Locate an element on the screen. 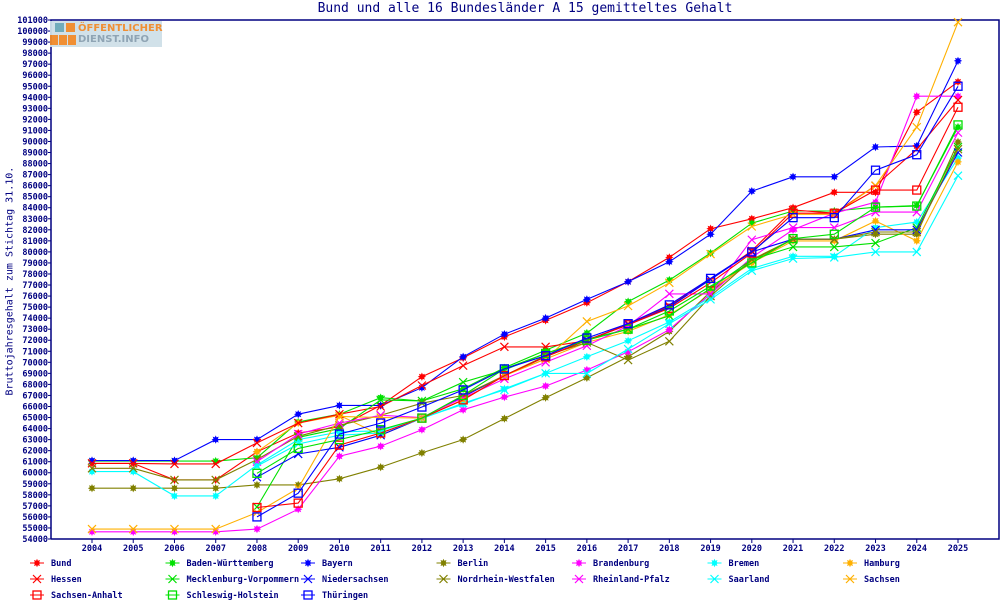 The width and height of the screenshot is (1000, 600). y-tick-label: 55000 is located at coordinates (35, 529).